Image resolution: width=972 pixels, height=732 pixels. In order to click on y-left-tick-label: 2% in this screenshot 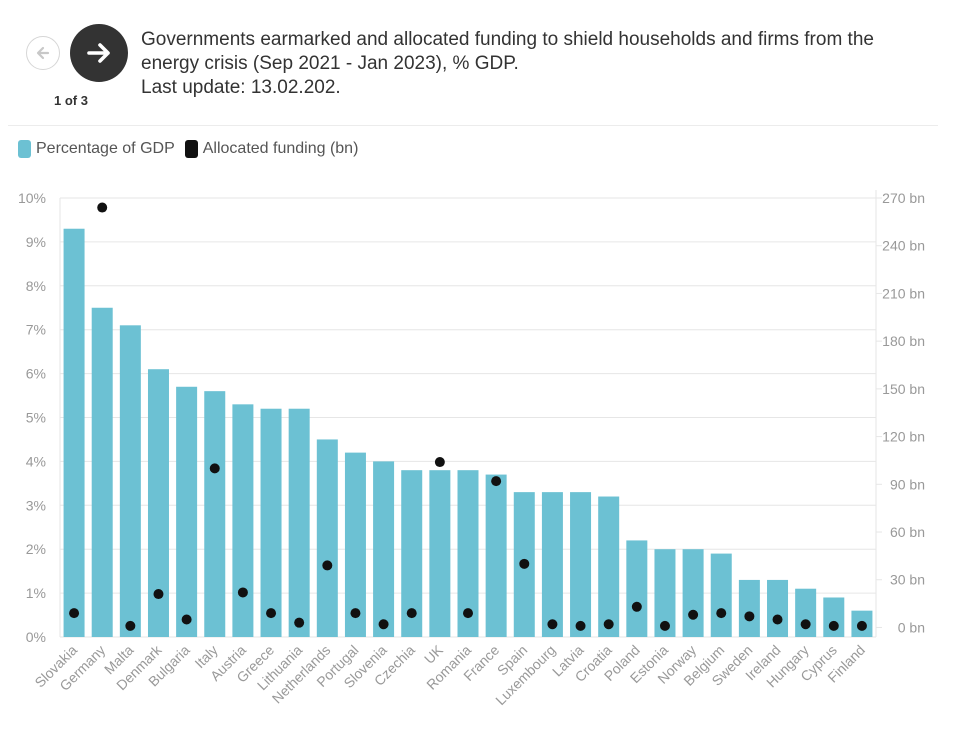, I will do `click(36, 549)`.